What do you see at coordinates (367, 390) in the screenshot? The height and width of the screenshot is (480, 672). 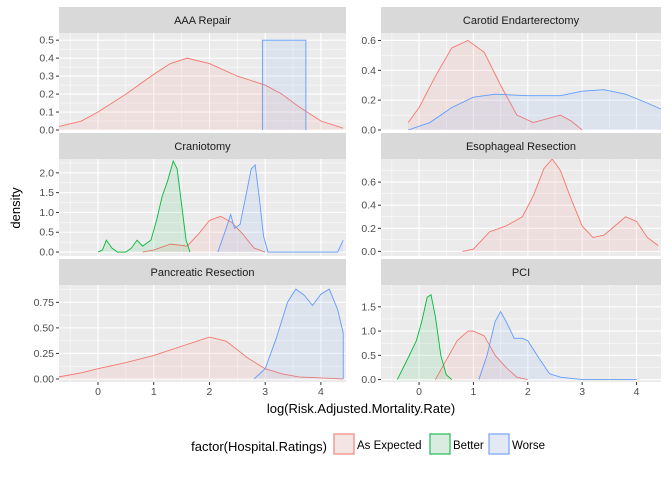 I see `x-axis: 0 1 2 3 4 0 1 2 3 4` at bounding box center [367, 390].